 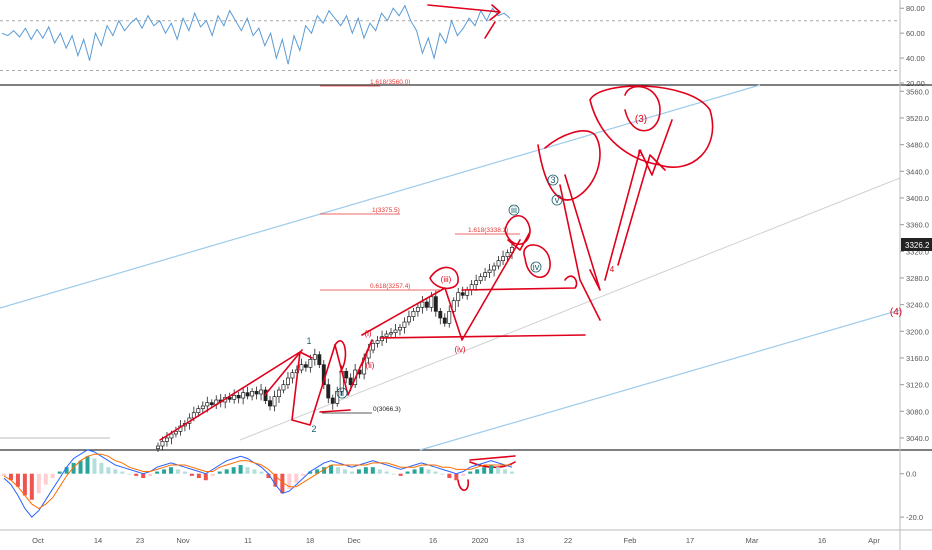 I want to click on time-tick-label: 13, so click(x=520, y=540).